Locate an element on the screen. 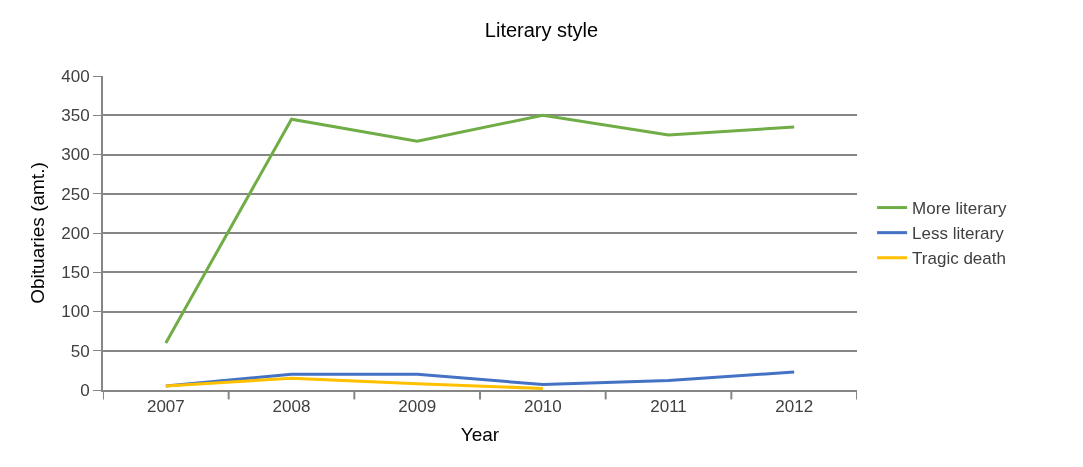 This screenshot has height=467, width=1083. y-tick-label: 200 is located at coordinates (75, 233).